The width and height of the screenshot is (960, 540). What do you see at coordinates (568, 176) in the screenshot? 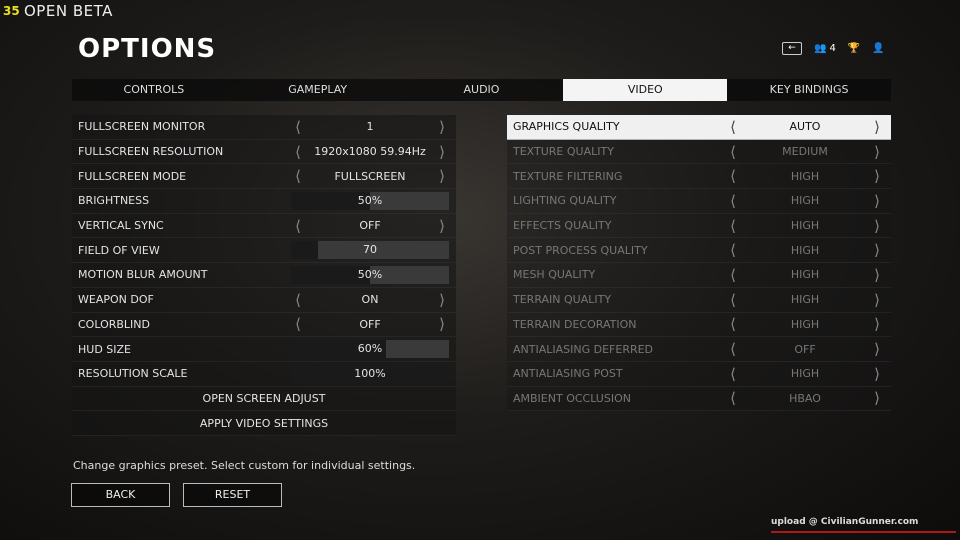
I see `setting-label: TEXTURE FILTERING` at bounding box center [568, 176].